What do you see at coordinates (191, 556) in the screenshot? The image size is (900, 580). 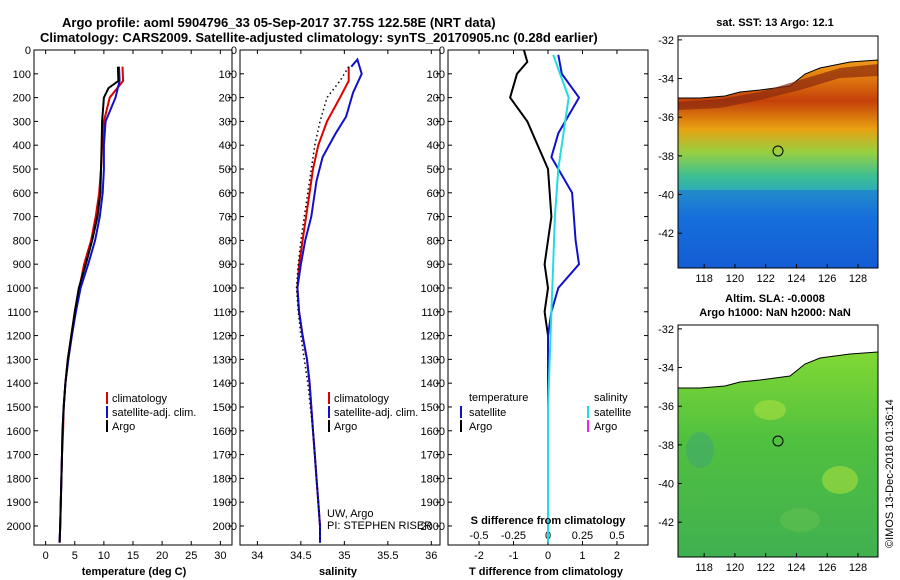 I see `xtick-label: 25` at bounding box center [191, 556].